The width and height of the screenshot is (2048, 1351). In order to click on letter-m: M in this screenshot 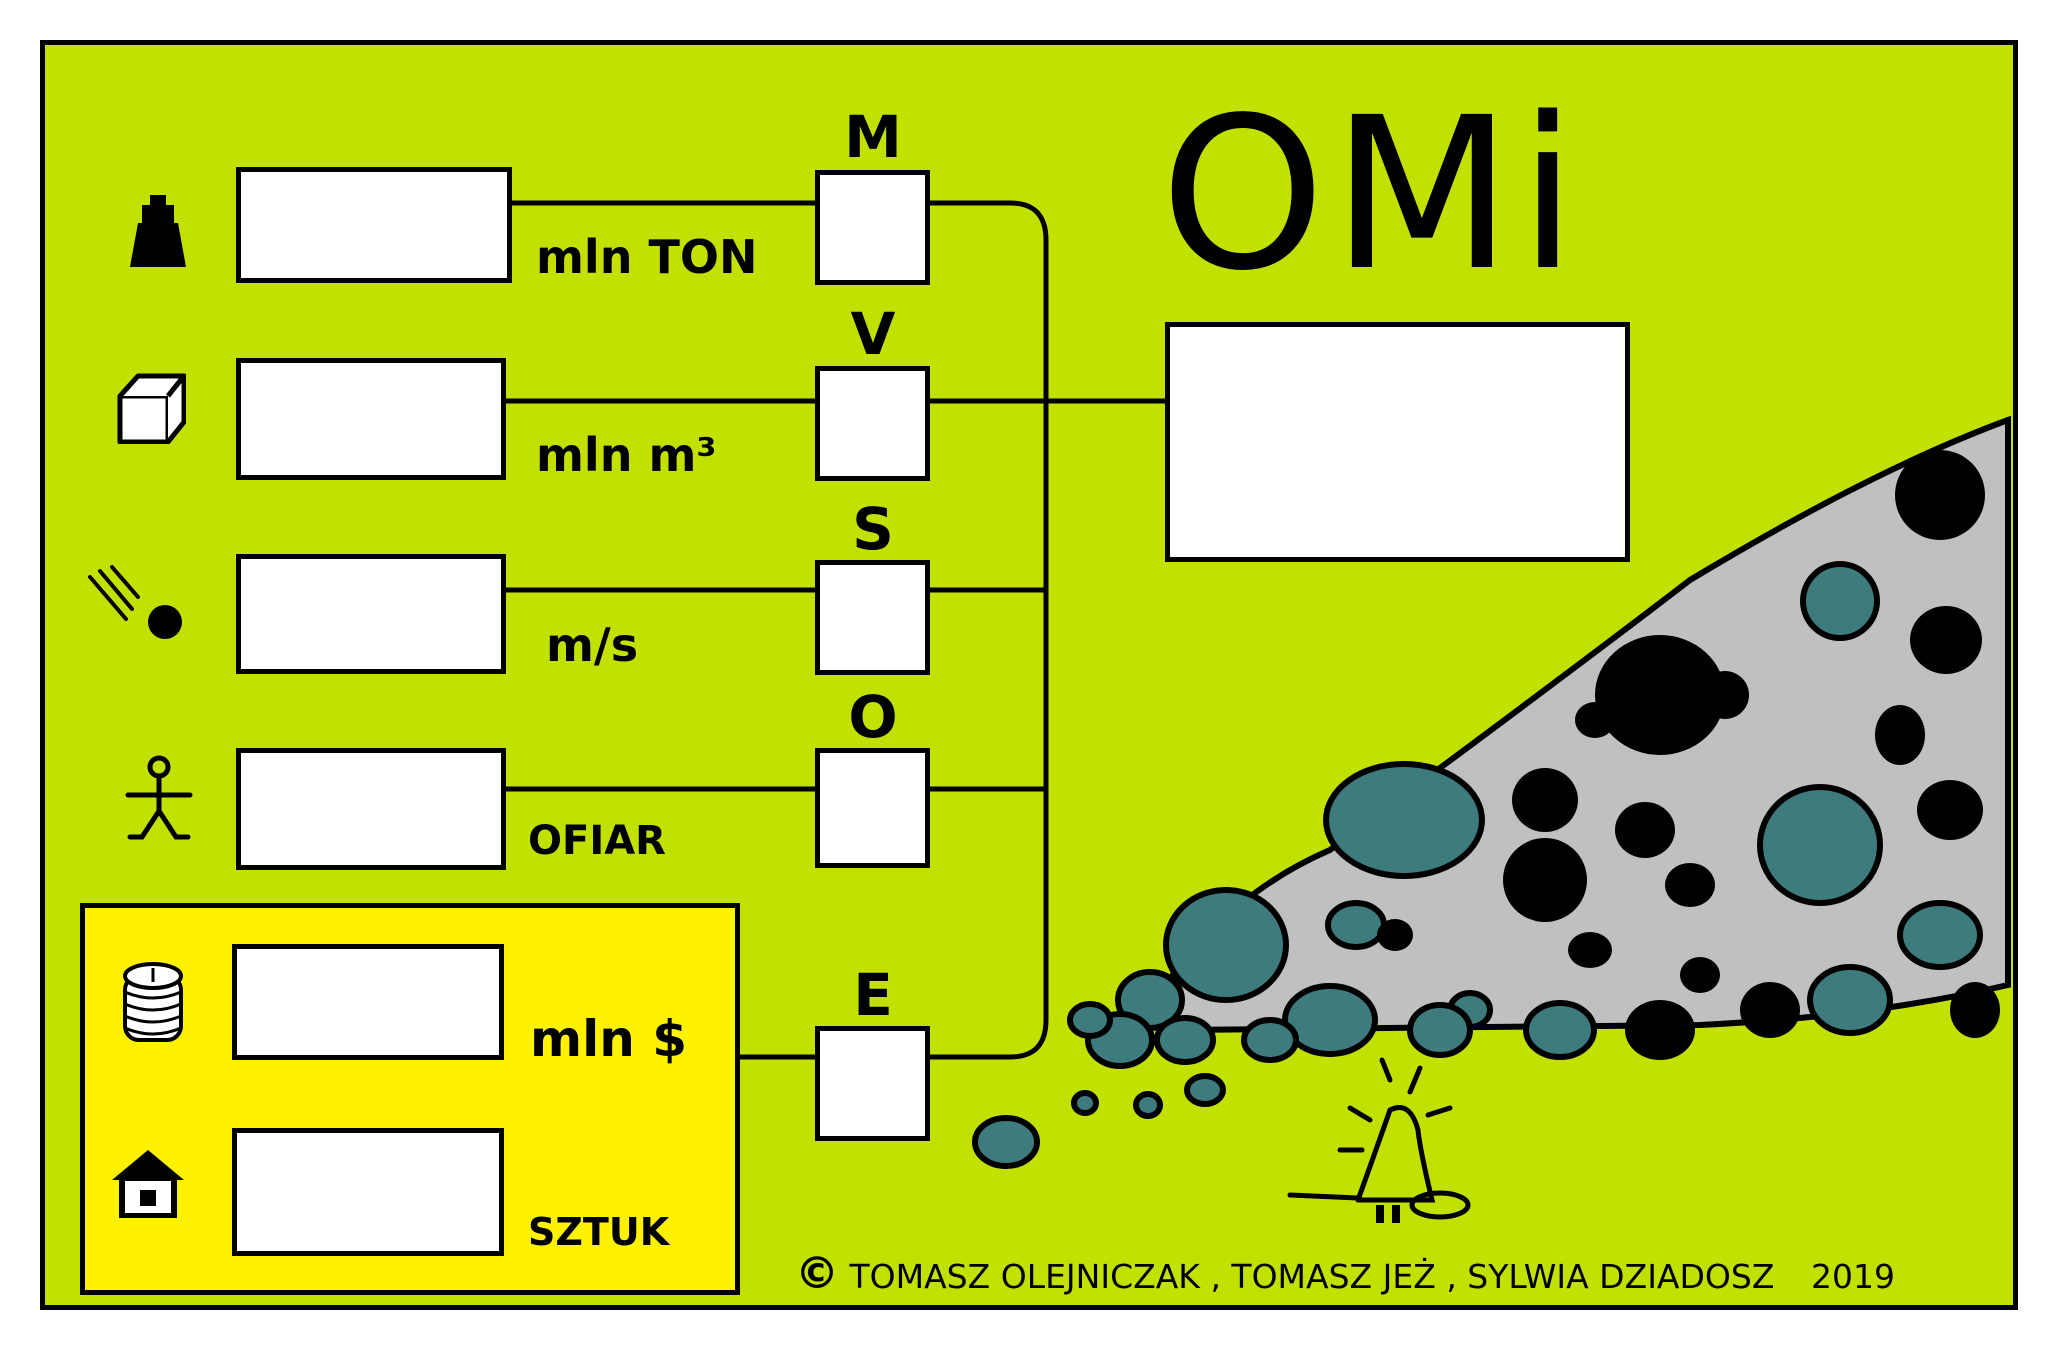, I will do `click(873, 137)`.